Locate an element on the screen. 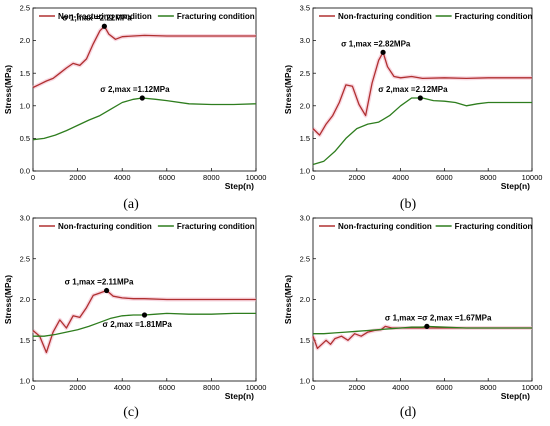  peak-annotation: σ 1,max =σ 2,max =1.67MPa is located at coordinates (438, 317).